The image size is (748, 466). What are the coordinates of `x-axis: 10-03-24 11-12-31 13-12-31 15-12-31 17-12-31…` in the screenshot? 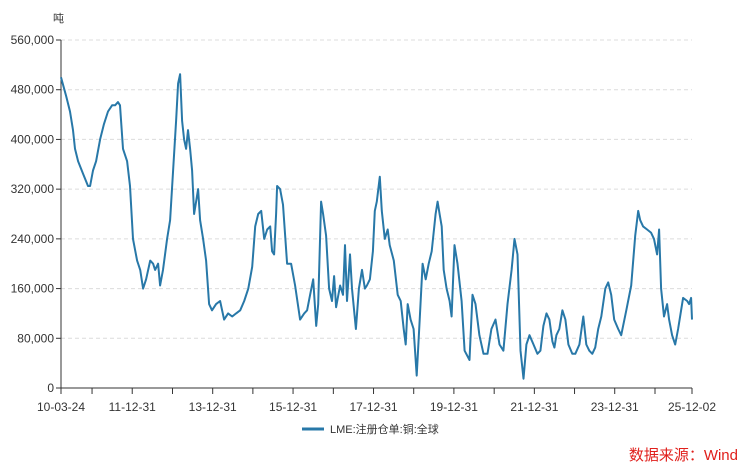 It's located at (376, 400).